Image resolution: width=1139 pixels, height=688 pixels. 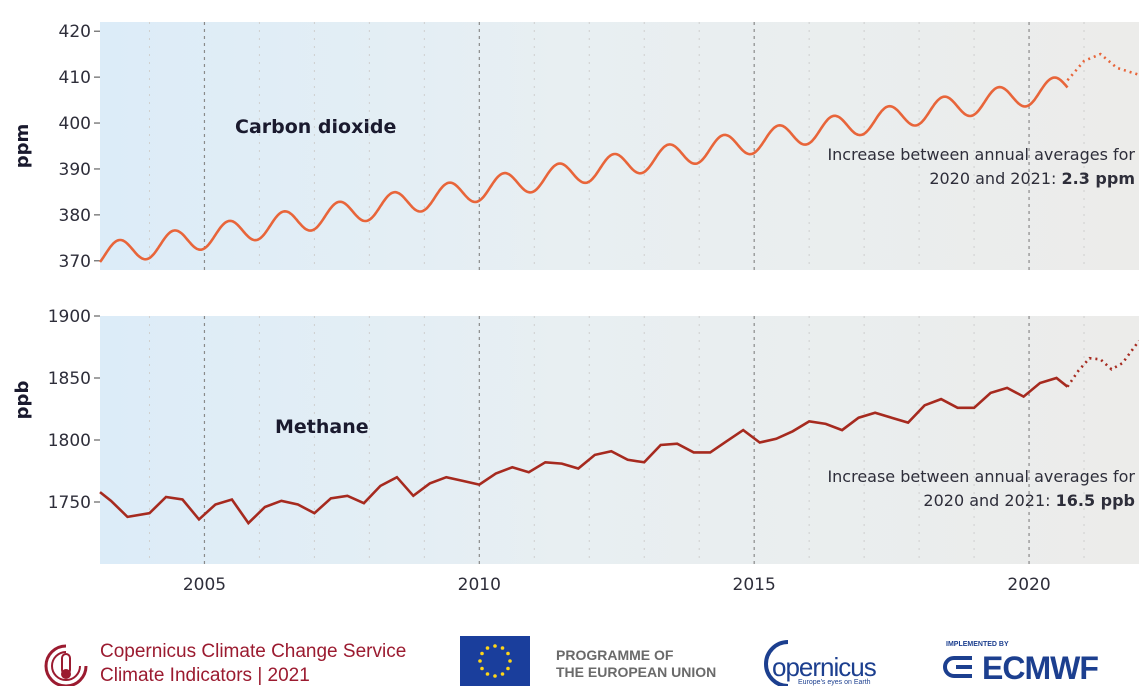 What do you see at coordinates (617, 585) in the screenshot?
I see `shared-x-axis: 2005 2010 2015 2020` at bounding box center [617, 585].